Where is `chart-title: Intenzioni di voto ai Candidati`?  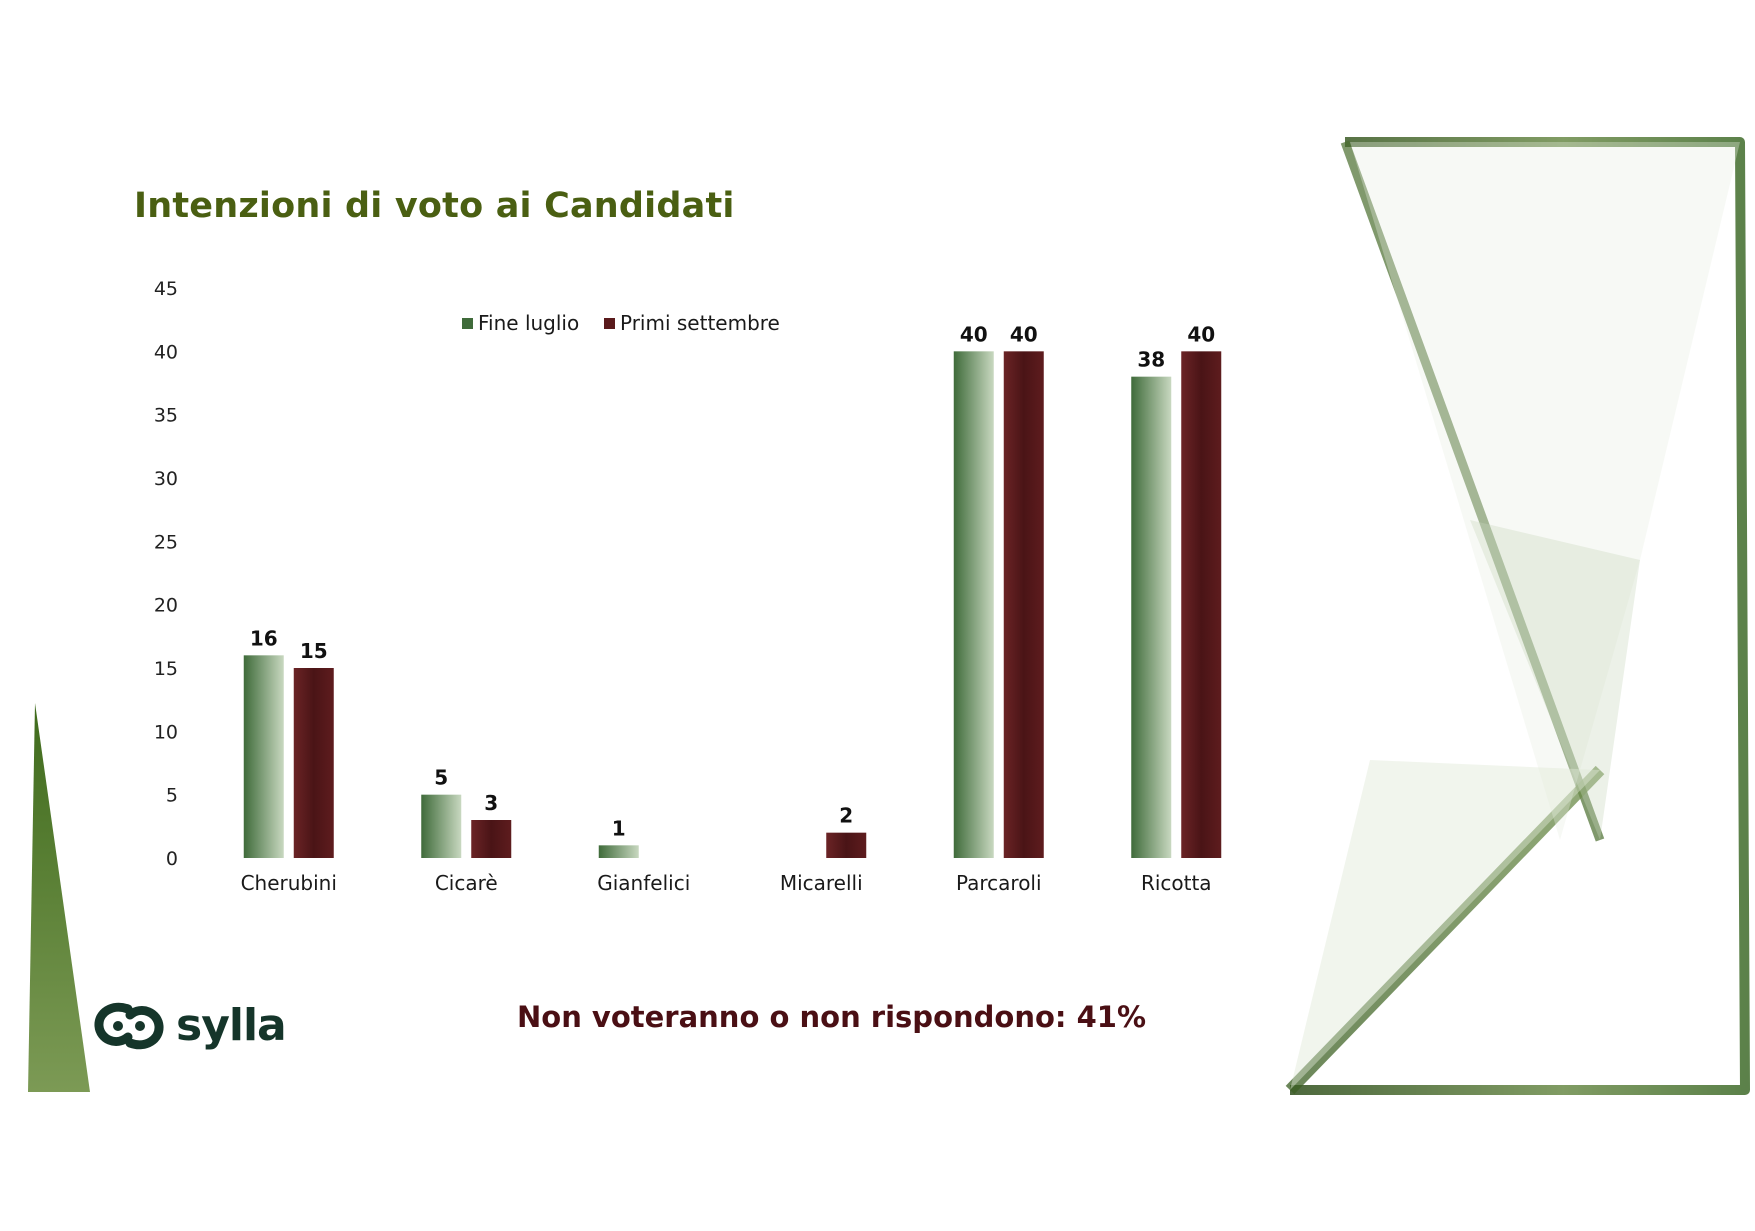 chart-title: Intenzioni di voto ai Candidati is located at coordinates (434, 206).